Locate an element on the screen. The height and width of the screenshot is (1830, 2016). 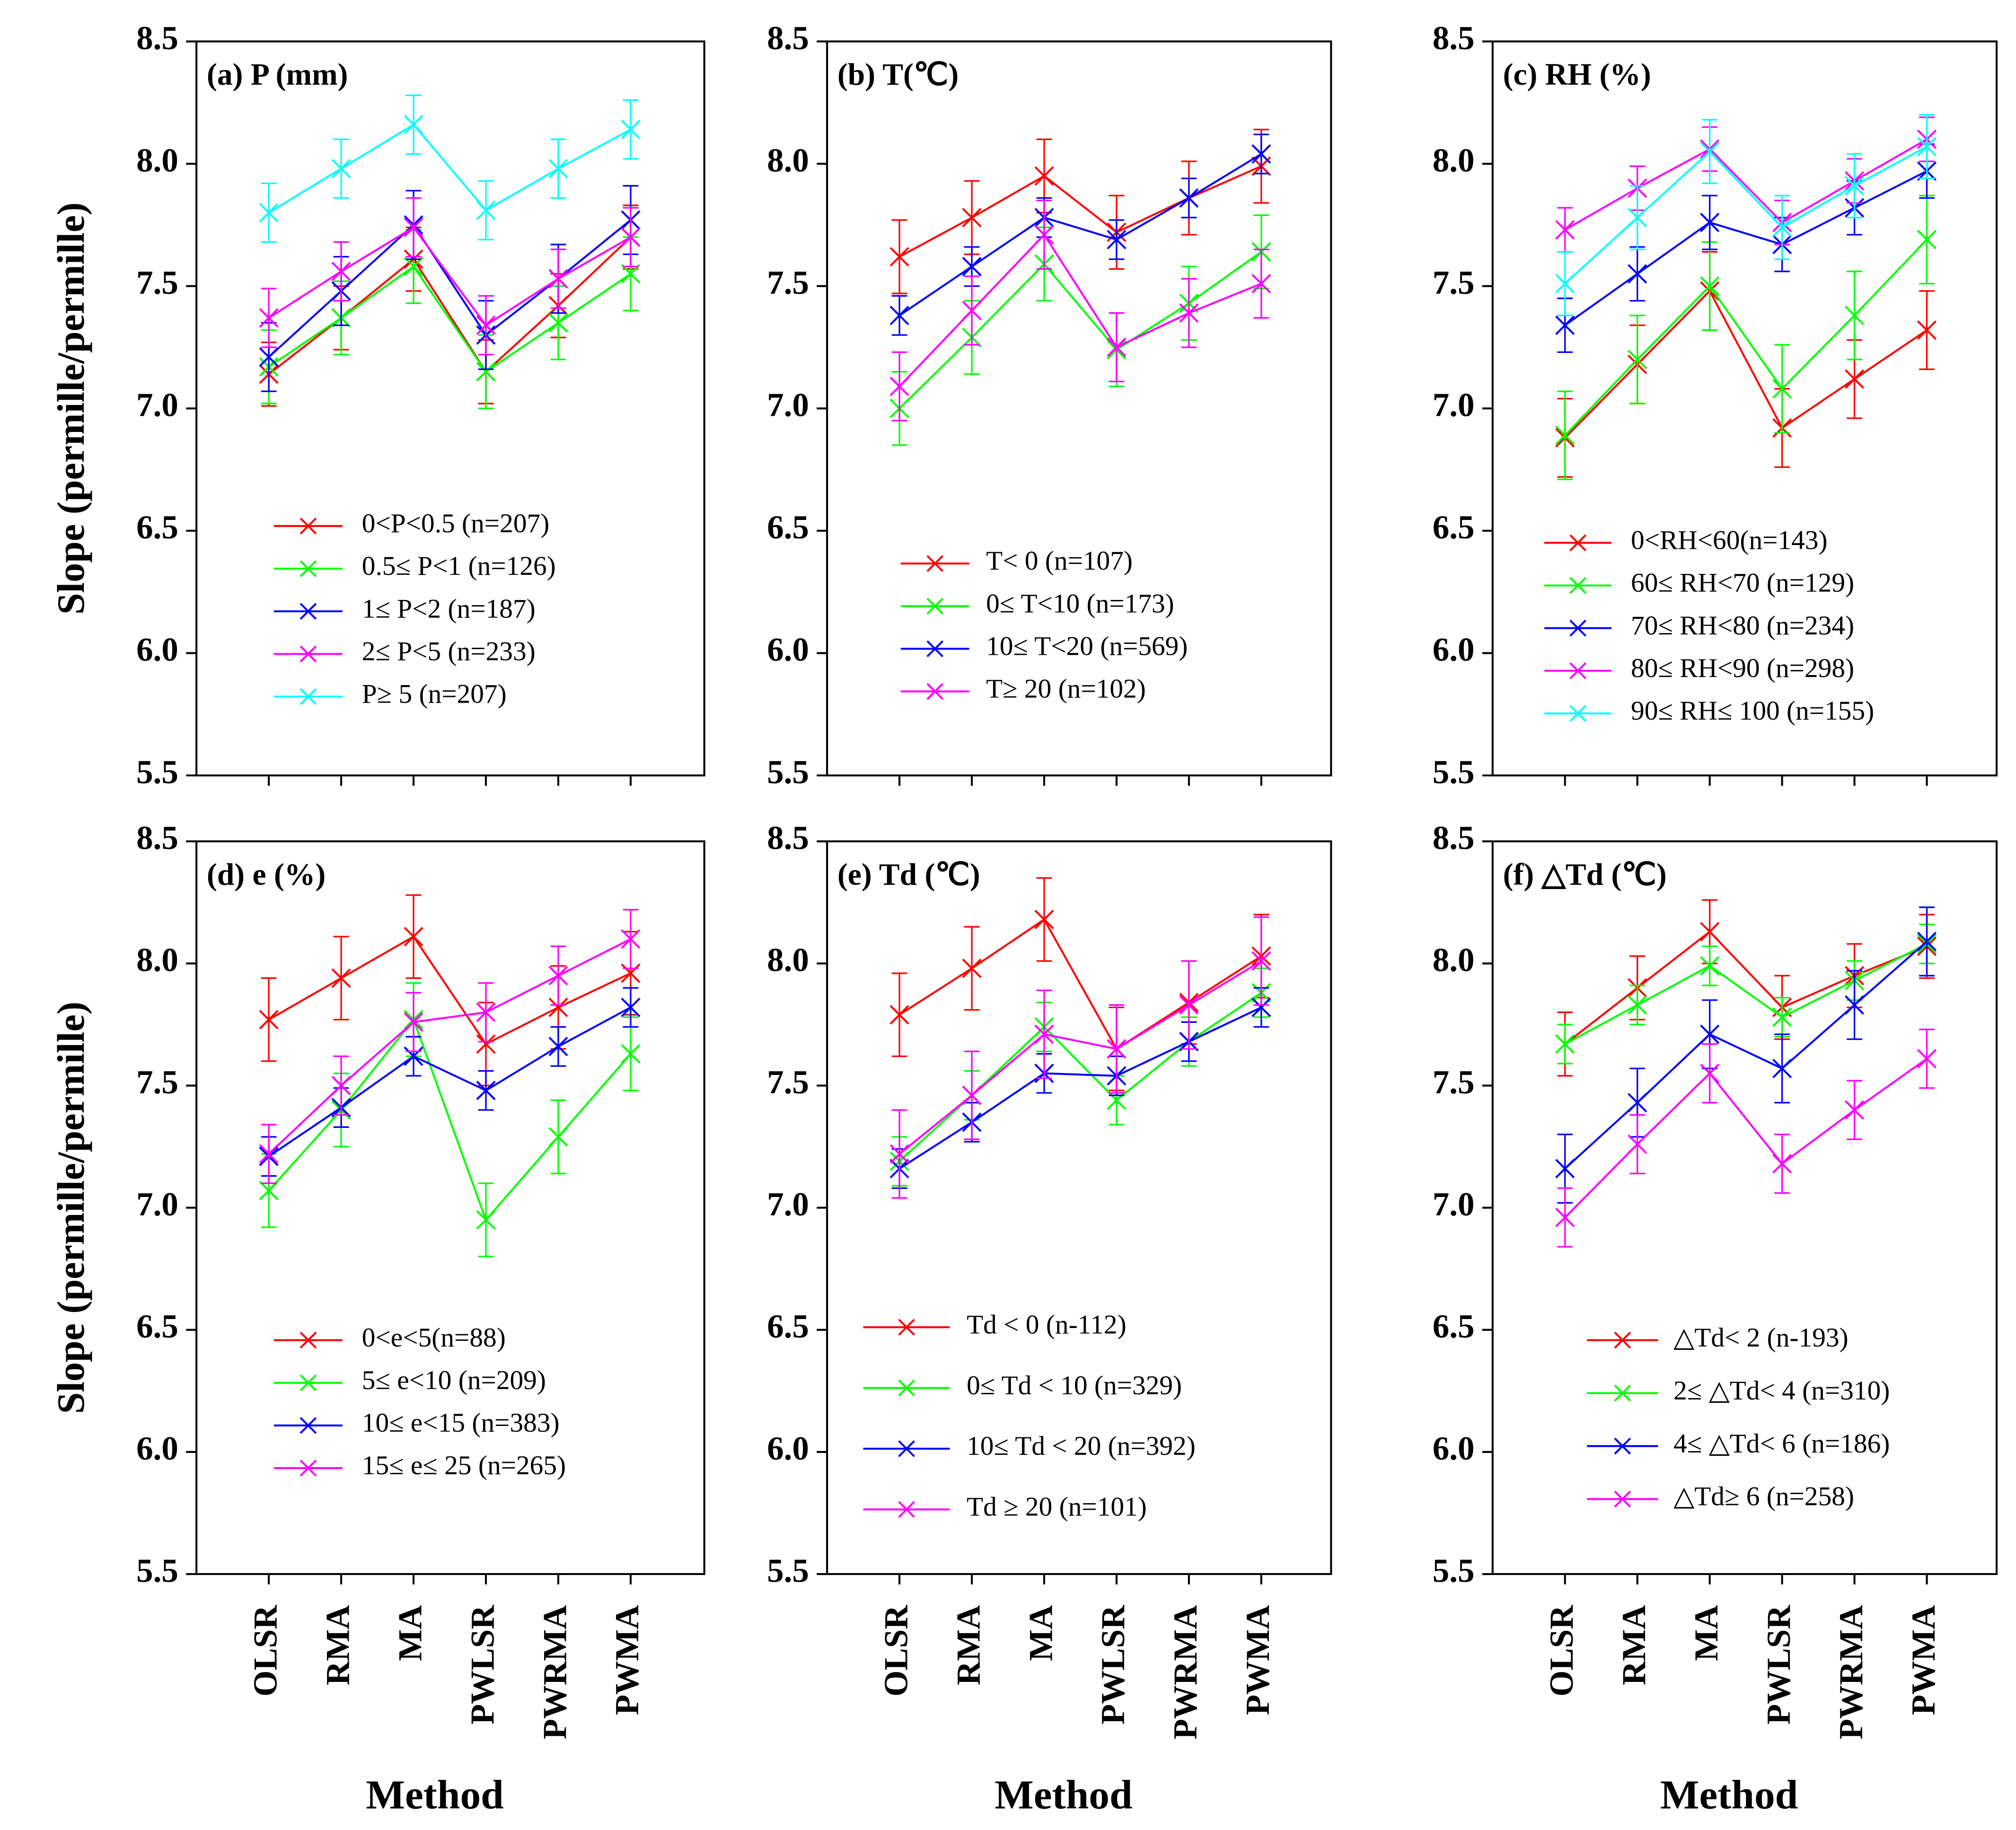
panel-title: (b) T(℃) is located at coordinates (898, 75).